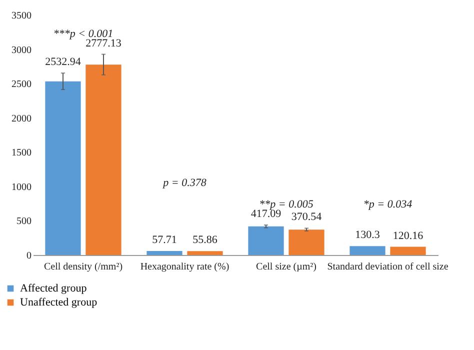  What do you see at coordinates (22, 187) in the screenshot?
I see `y-tick-label: 1000` at bounding box center [22, 187].